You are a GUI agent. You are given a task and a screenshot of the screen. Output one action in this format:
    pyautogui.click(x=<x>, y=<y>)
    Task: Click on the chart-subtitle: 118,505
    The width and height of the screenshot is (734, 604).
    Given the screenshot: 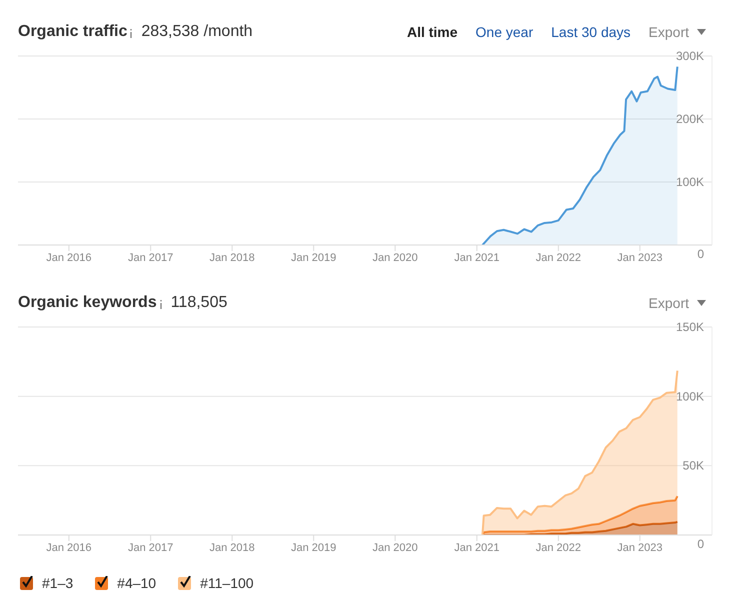 What is the action you would take?
    pyautogui.click(x=199, y=303)
    